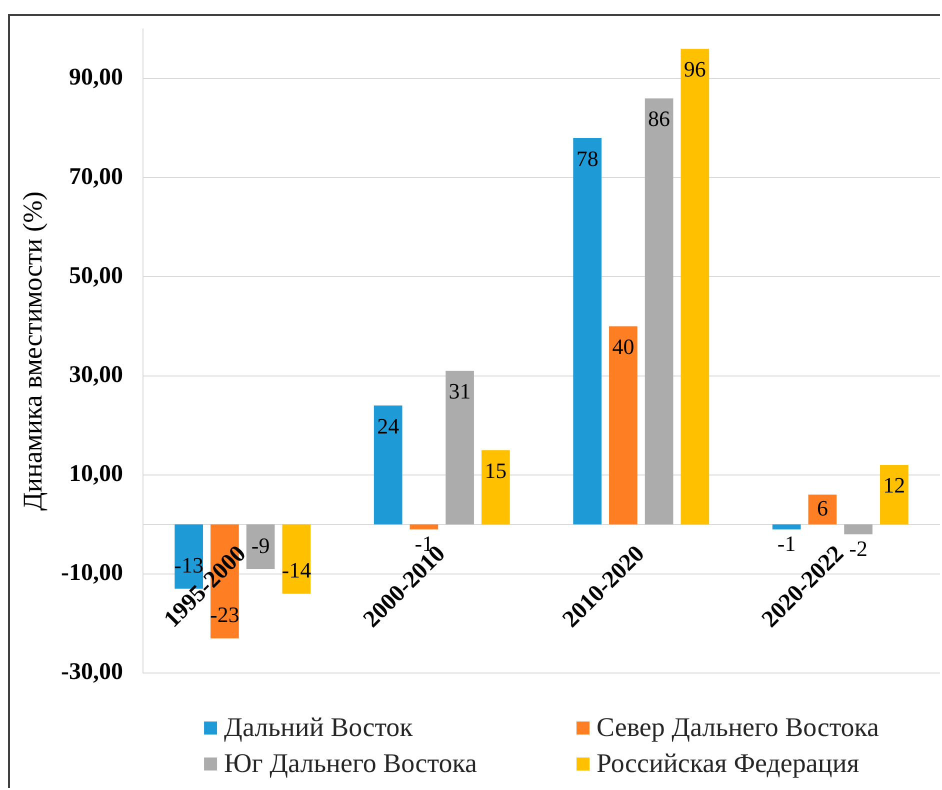  I want to click on y-axis-title: Динамика вместимости (%), so click(32, 351).